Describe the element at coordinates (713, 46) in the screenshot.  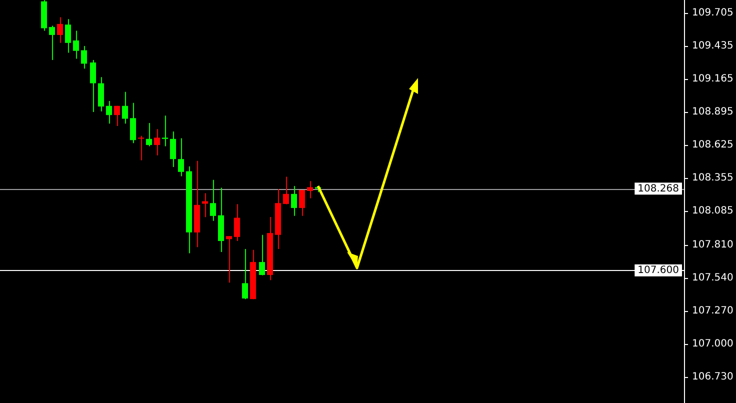
I see `y-tick-label: 109.435` at that location.